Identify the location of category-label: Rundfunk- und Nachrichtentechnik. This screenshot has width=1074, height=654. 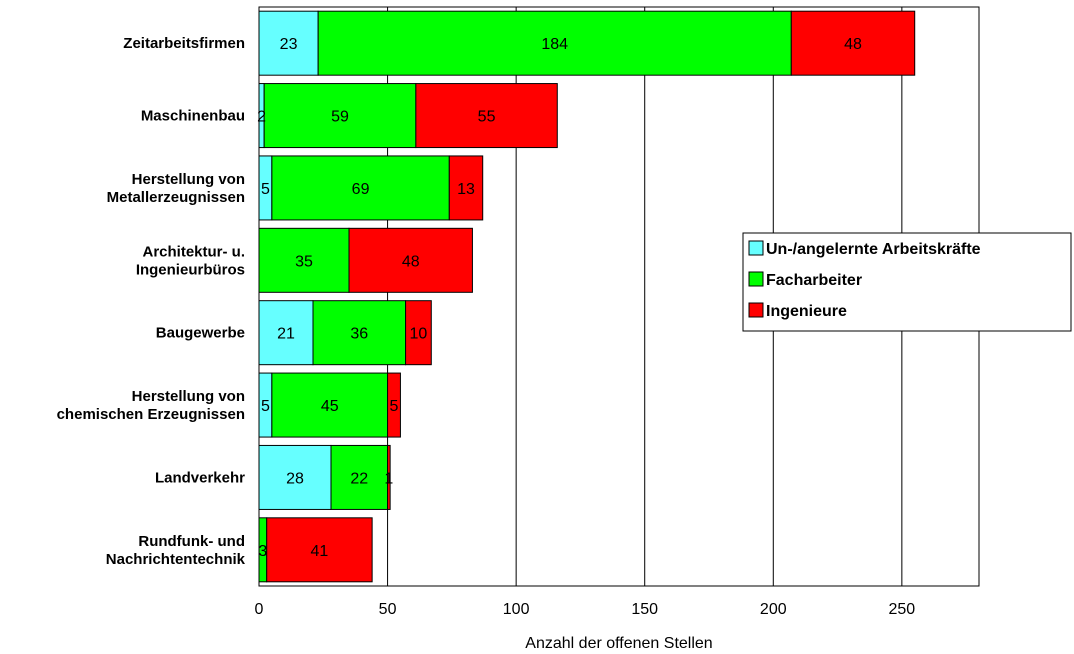
(176, 550).